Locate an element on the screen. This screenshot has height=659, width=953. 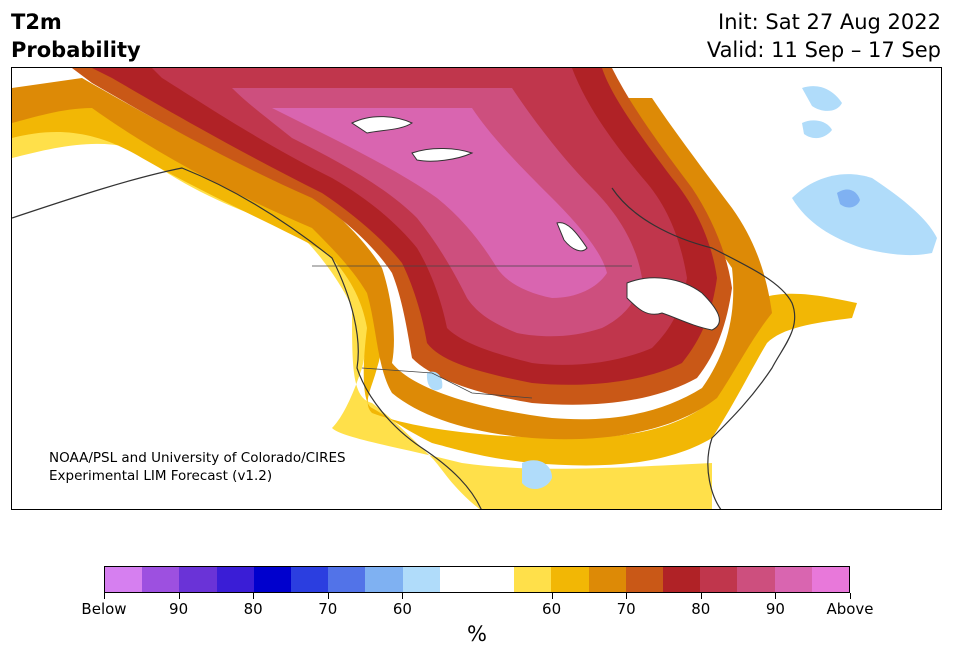
lake-winnipeg is located at coordinates (572, 237).